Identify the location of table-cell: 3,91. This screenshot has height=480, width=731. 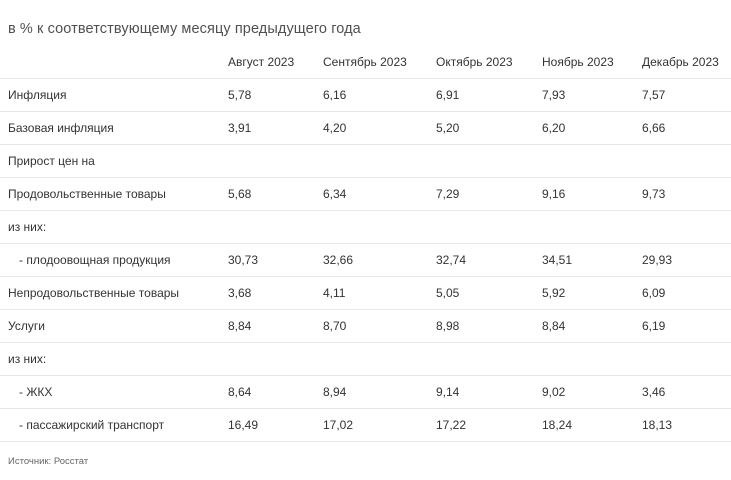
(275, 128).